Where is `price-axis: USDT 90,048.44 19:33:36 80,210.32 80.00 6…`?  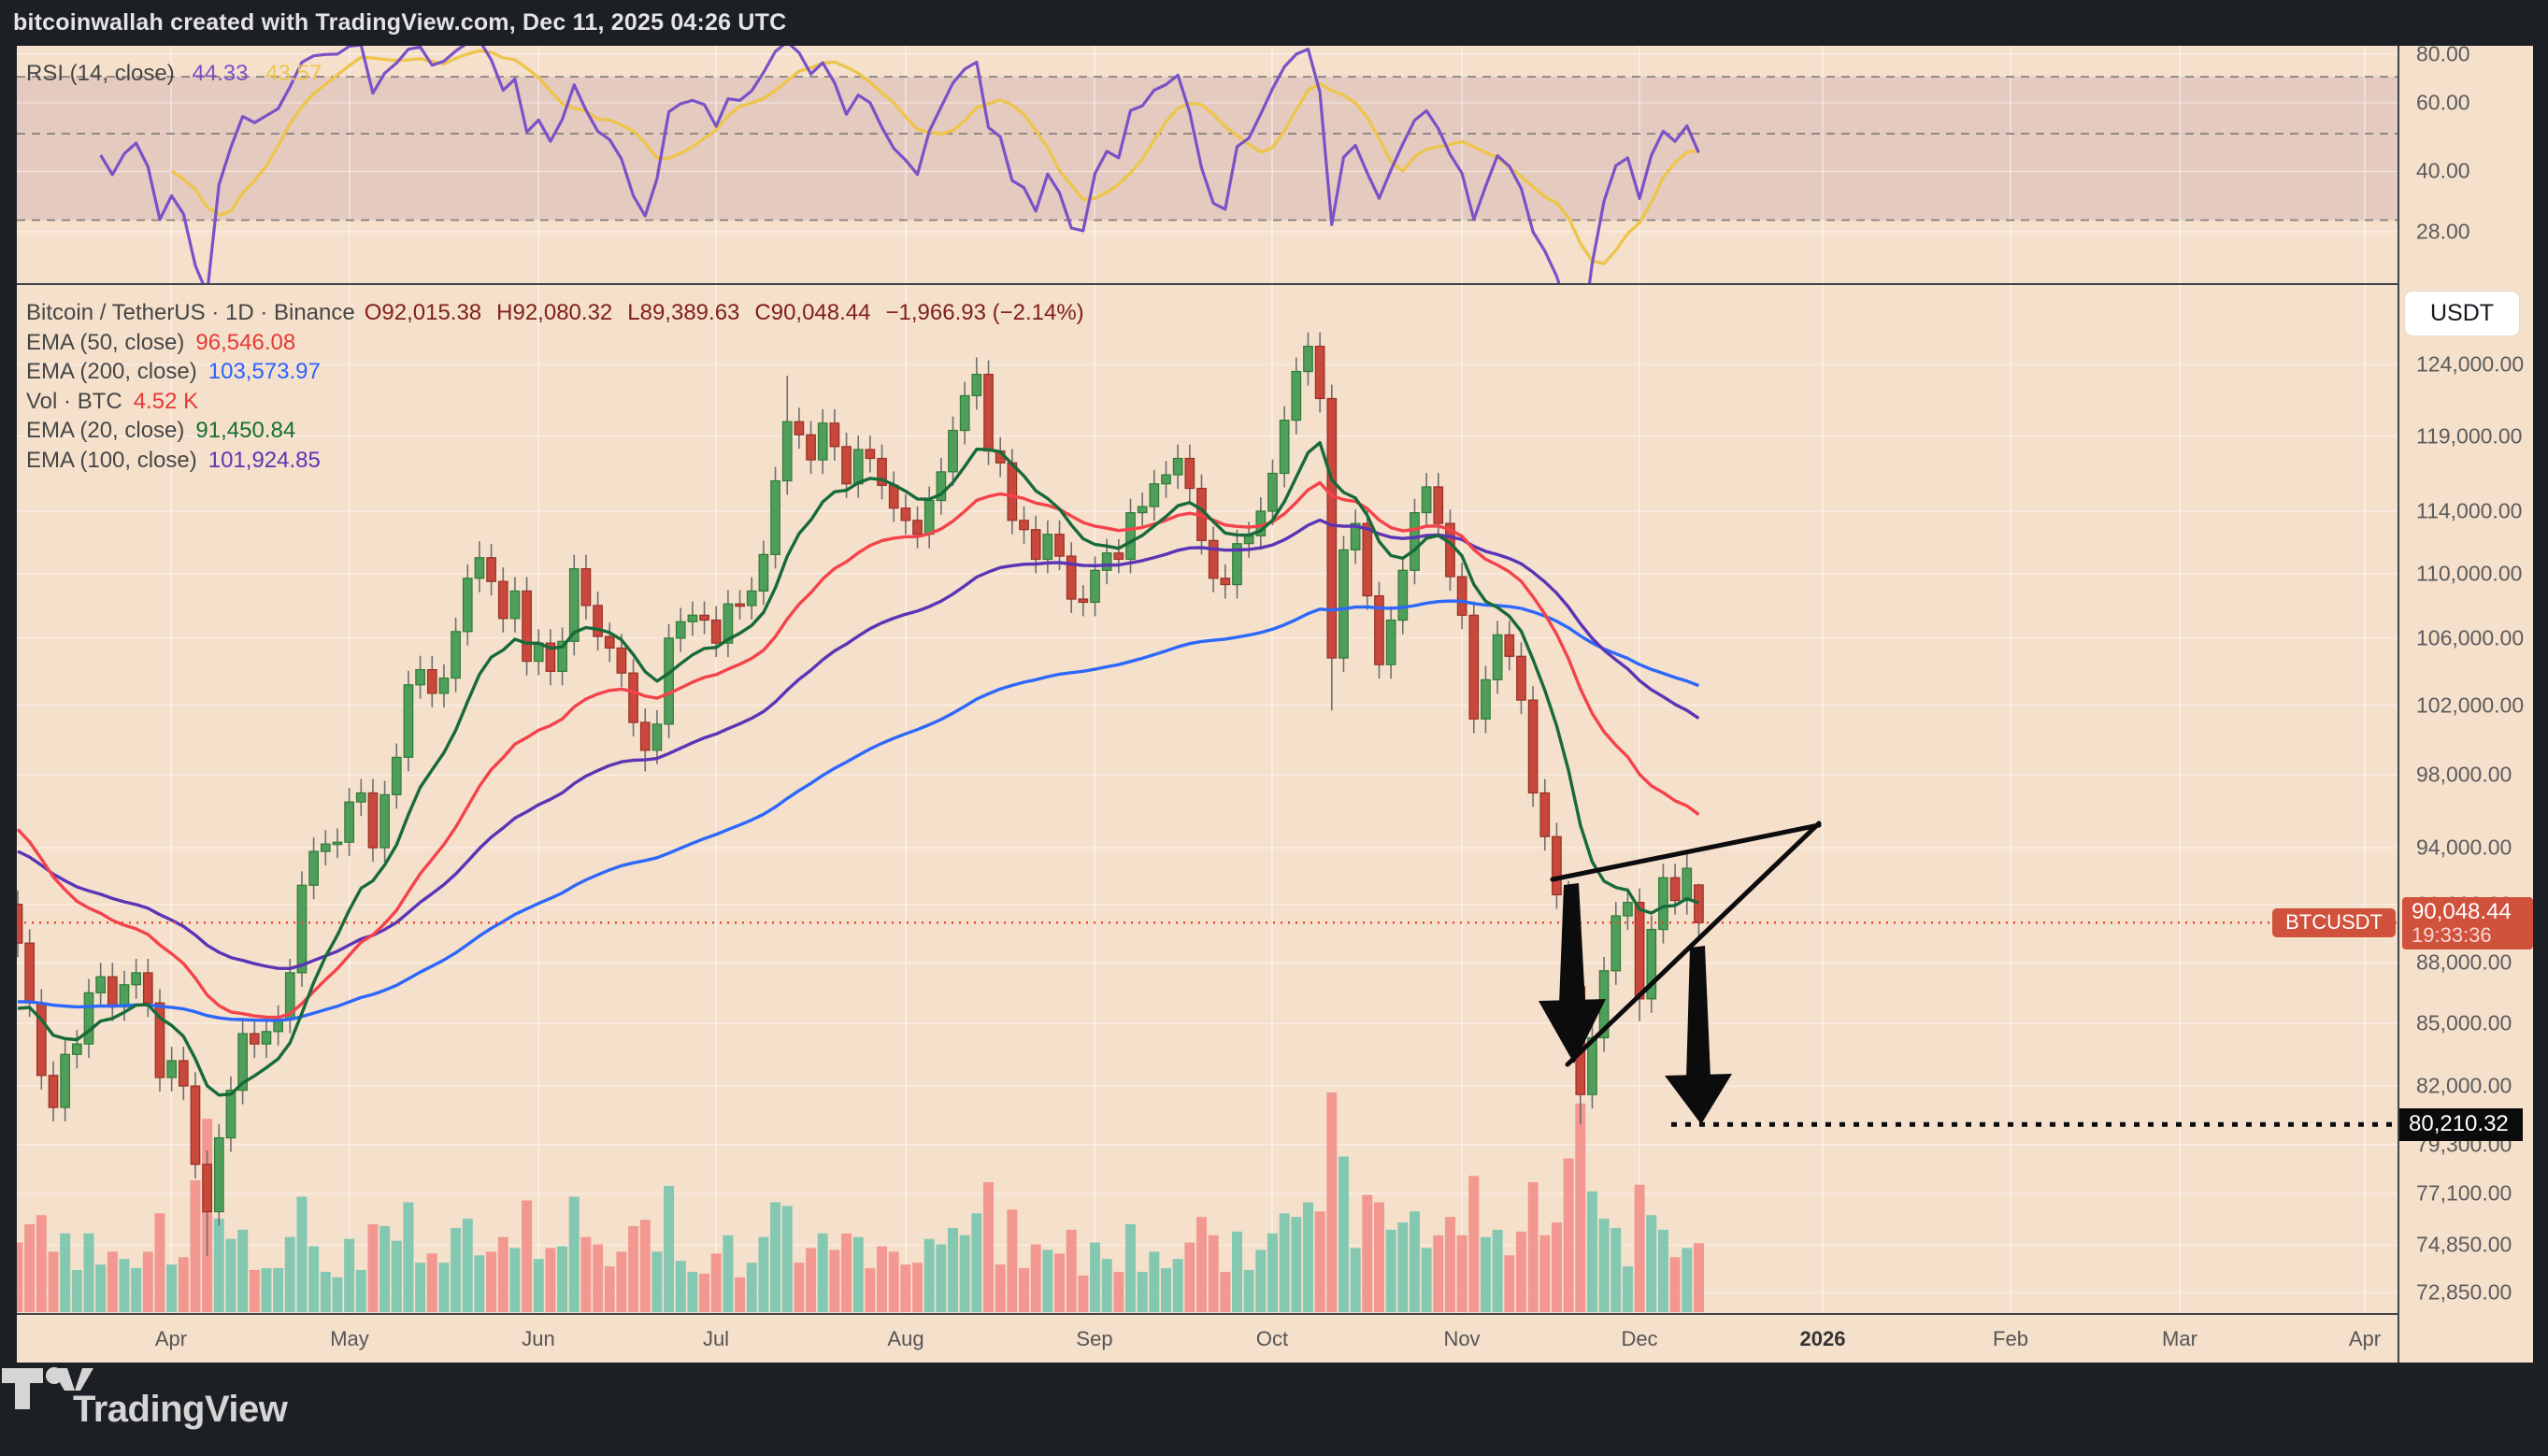
price-axis: USDT 90,048.44 19:33:36 80,210.32 80.00 6… is located at coordinates (2465, 702).